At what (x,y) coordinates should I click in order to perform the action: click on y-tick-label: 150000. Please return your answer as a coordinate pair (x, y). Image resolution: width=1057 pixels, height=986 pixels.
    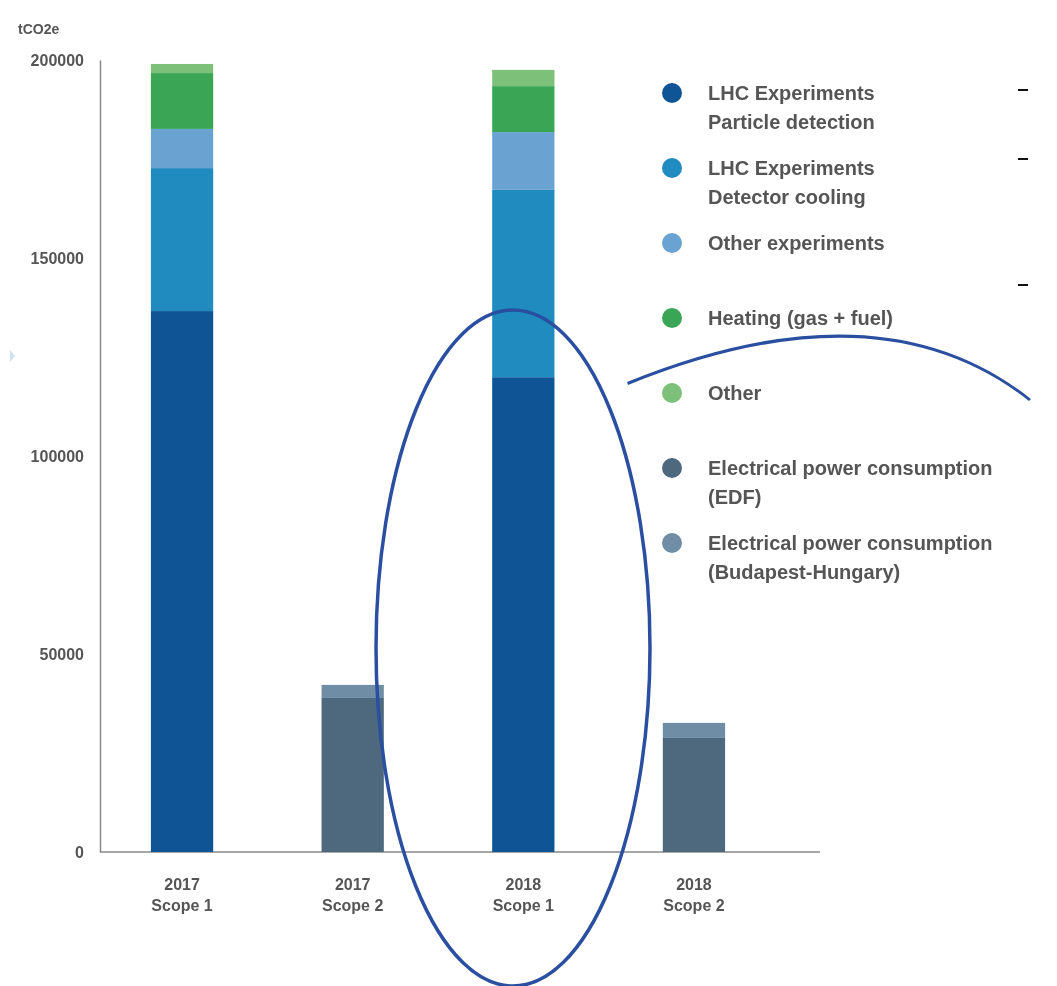
    Looking at the image, I should click on (57, 258).